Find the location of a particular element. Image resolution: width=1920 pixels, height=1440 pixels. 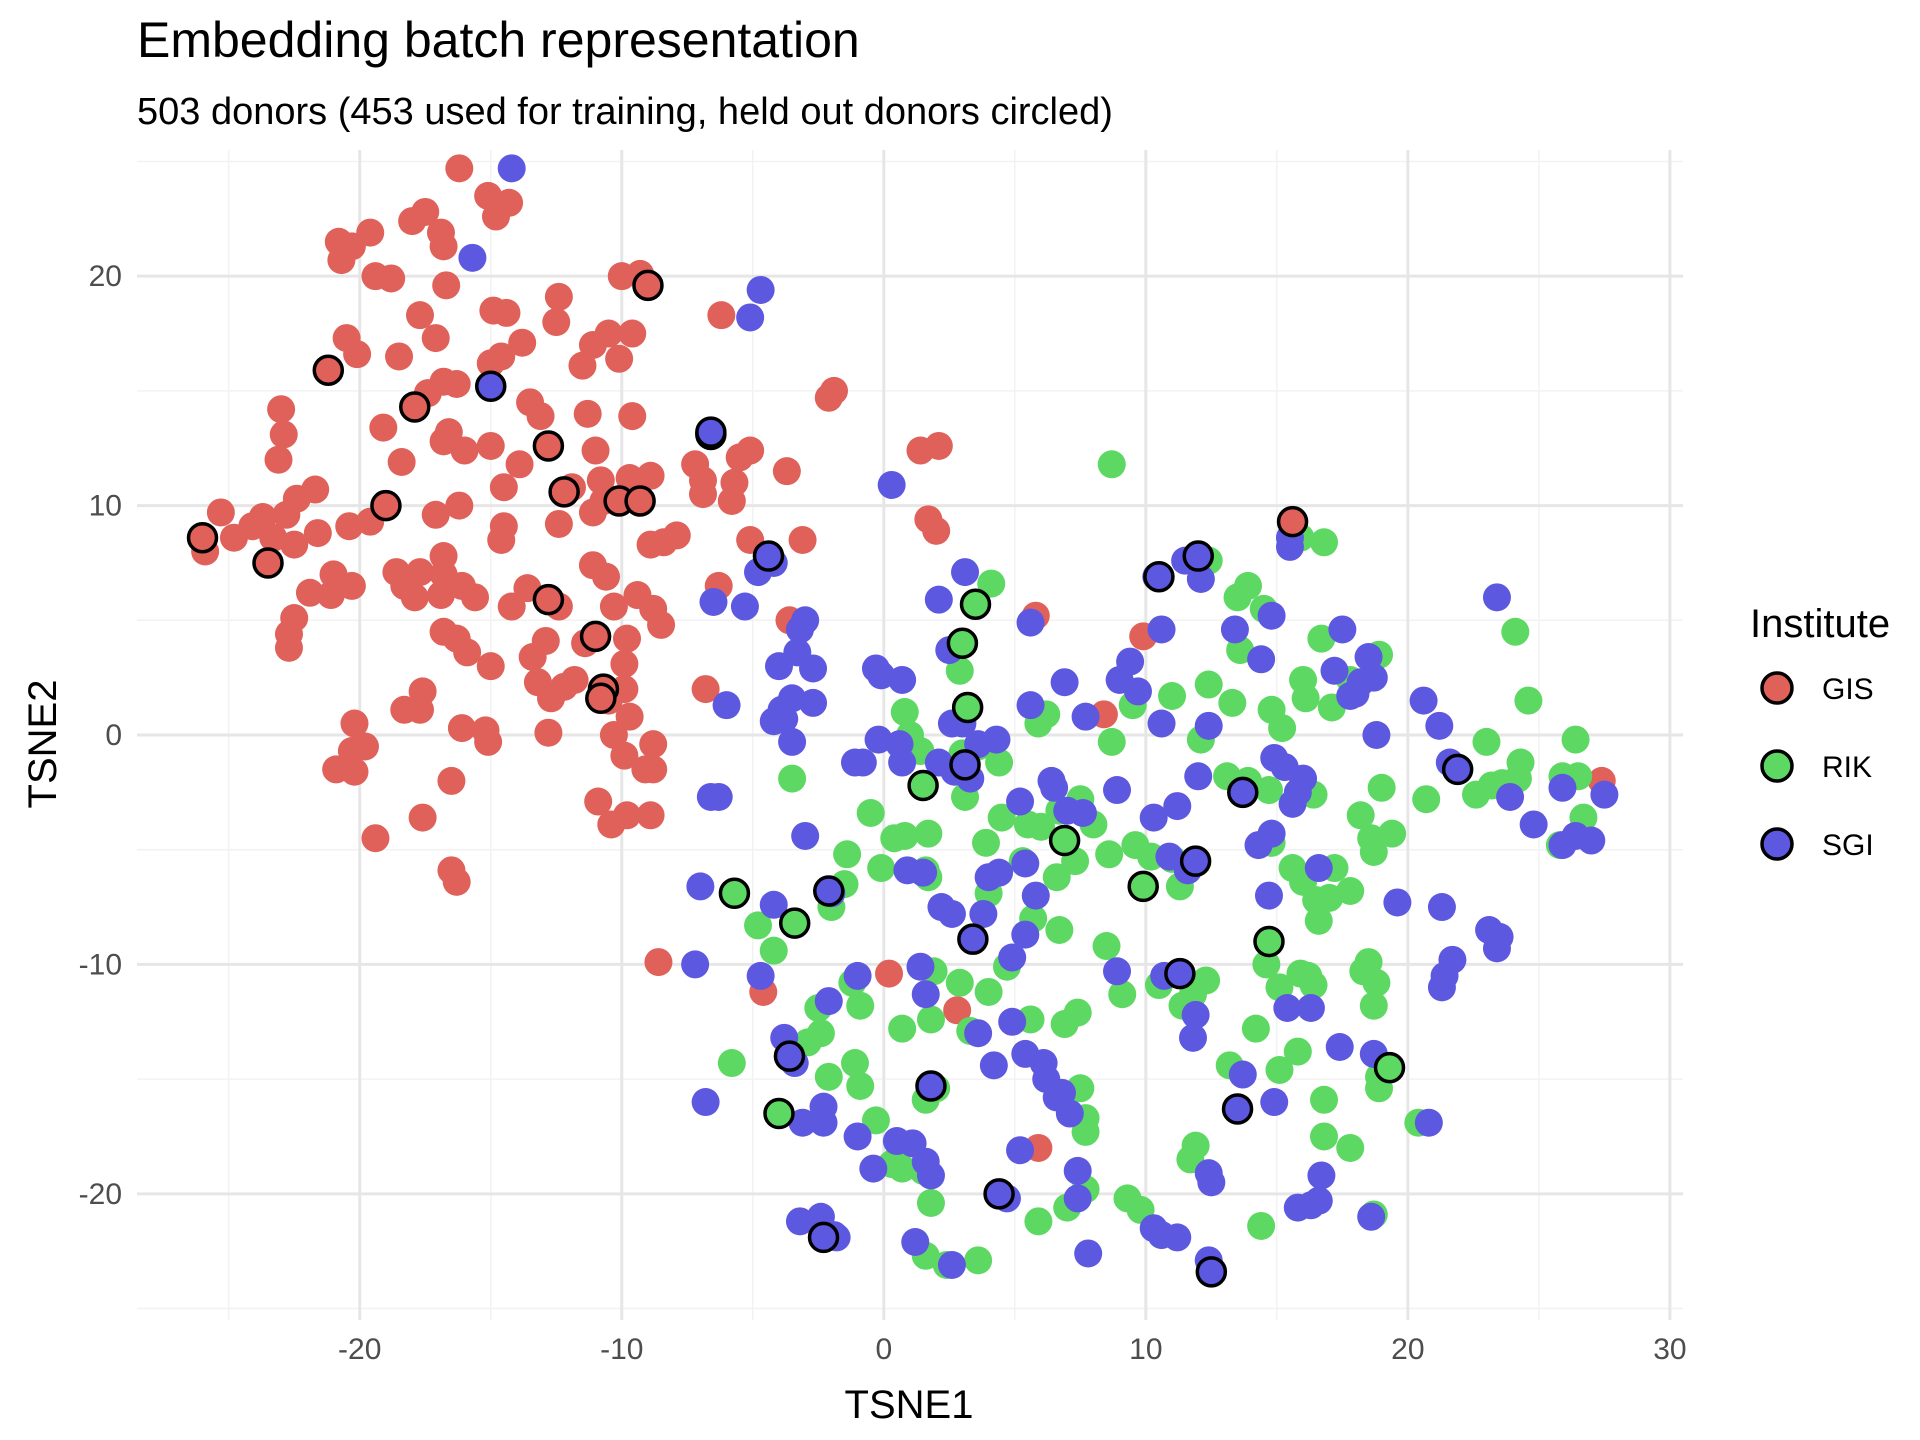

chart-title: Embedding batch representation is located at coordinates (498, 40).